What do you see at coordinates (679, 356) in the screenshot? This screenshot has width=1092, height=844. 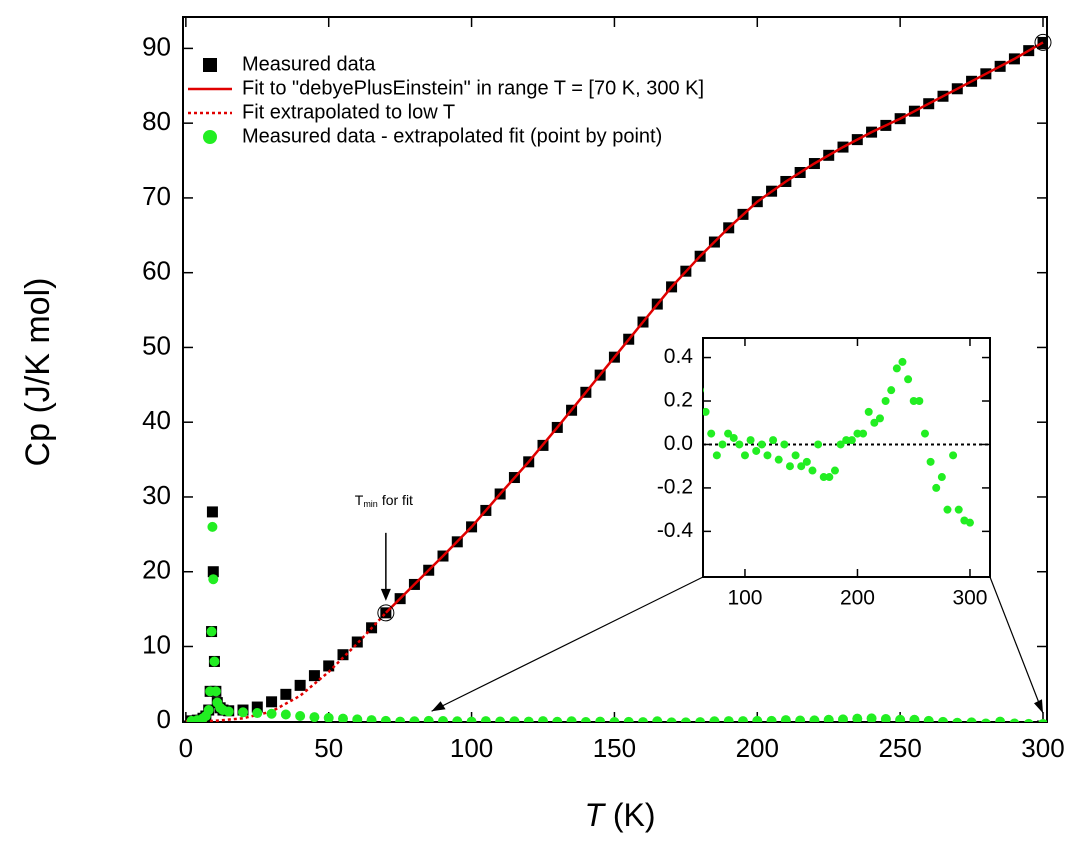 I see `inset-y-tick-label: 0.4` at bounding box center [679, 356].